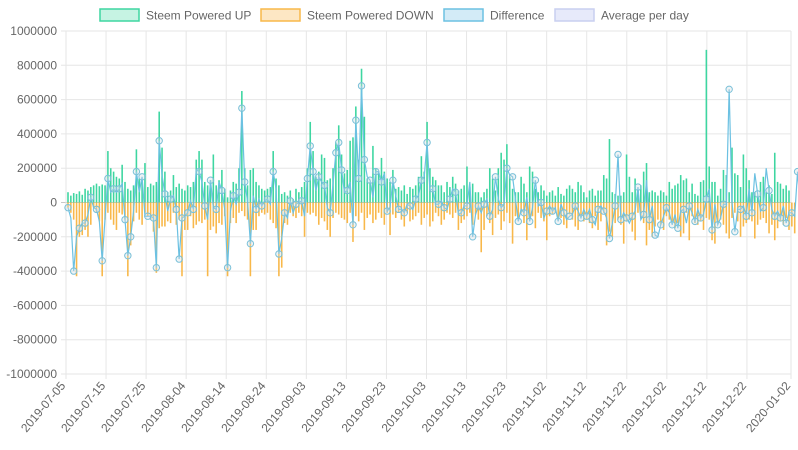 This screenshot has height=450, width=798. I want to click on legend-item: Steem Powered UP, so click(175, 15).